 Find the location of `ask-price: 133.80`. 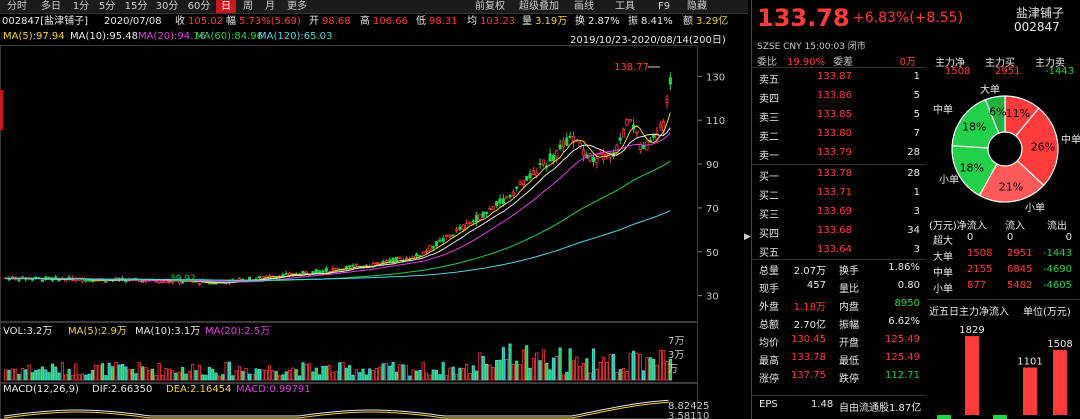

ask-price: 133.80 is located at coordinates (834, 133).